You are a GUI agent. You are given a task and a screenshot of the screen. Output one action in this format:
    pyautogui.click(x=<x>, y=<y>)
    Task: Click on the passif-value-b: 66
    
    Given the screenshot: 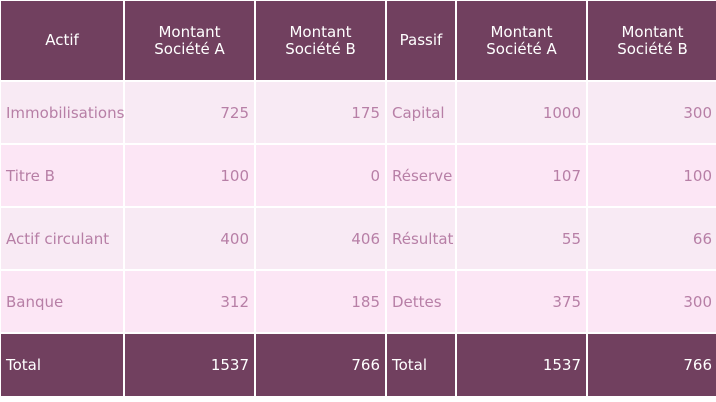 What is the action you would take?
    pyautogui.click(x=652, y=238)
    